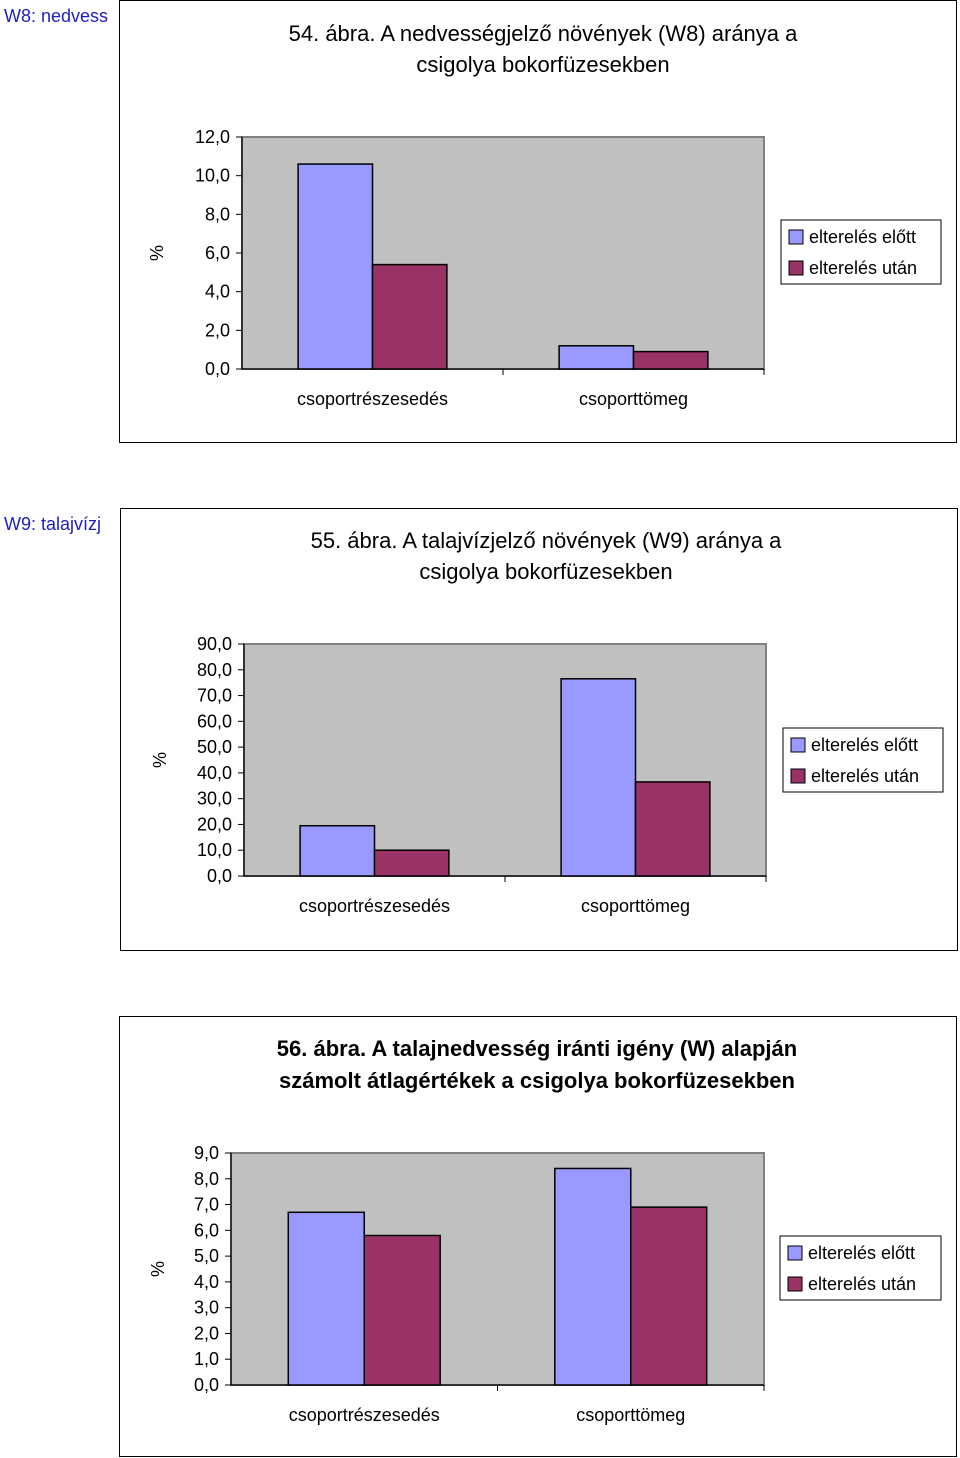  I want to click on y-tick-label: 70,0, so click(214, 696).